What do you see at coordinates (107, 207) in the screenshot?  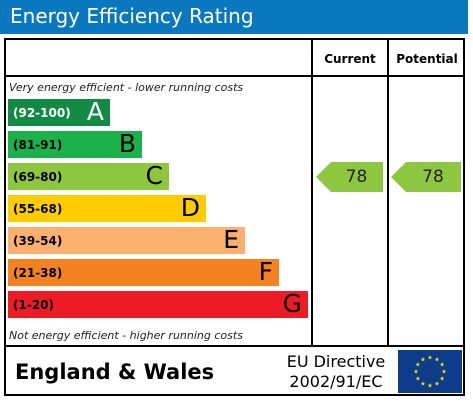 I see `band-d: (55-68) D` at bounding box center [107, 207].